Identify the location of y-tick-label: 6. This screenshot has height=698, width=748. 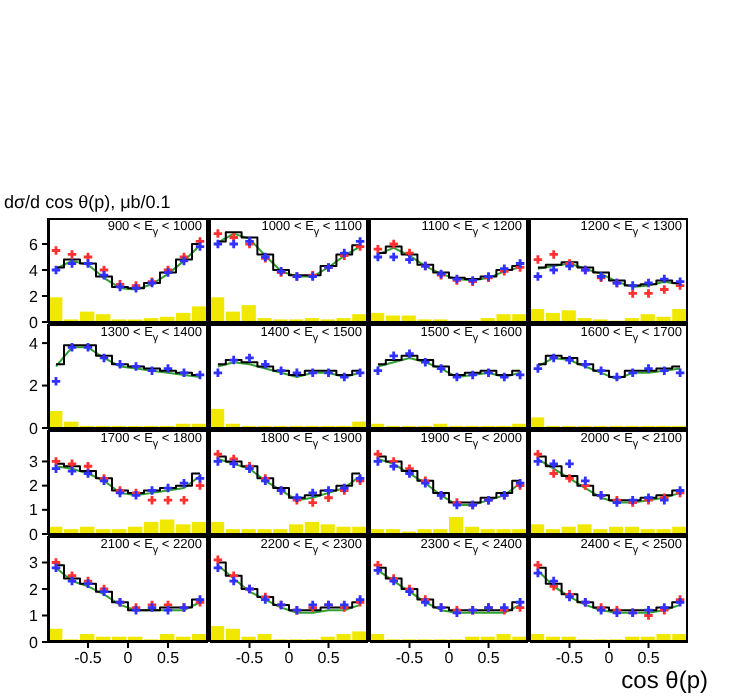
(34, 244).